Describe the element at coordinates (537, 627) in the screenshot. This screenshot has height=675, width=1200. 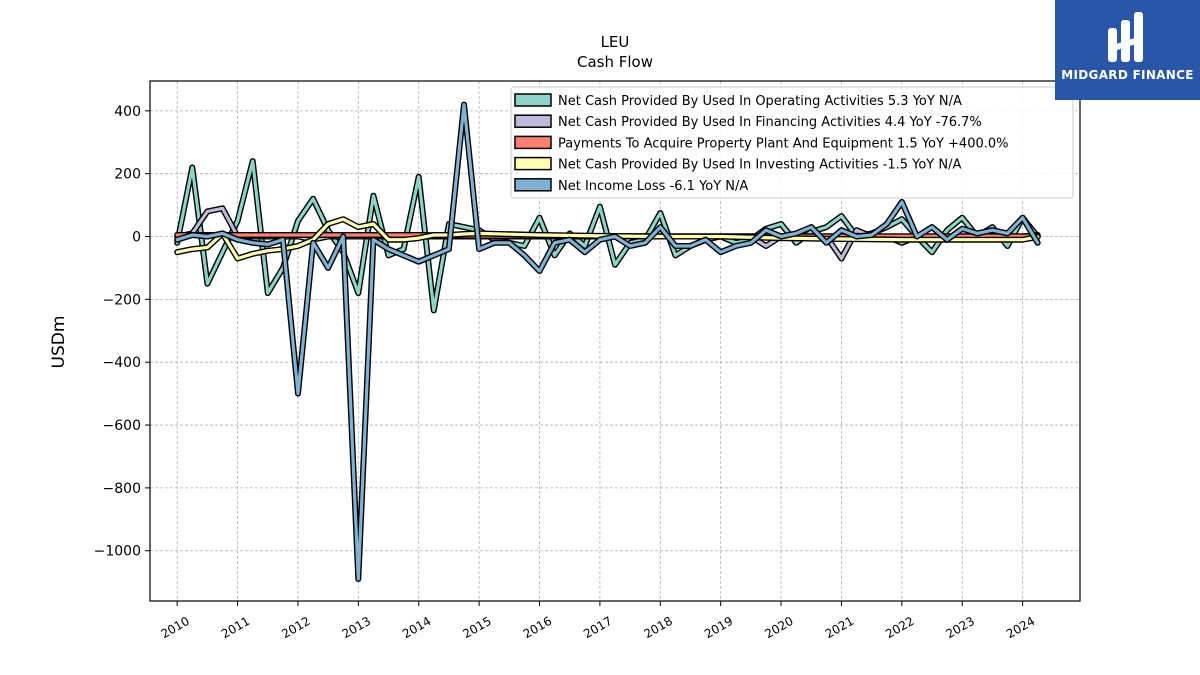
I see `x-tick-label: 2016` at that location.